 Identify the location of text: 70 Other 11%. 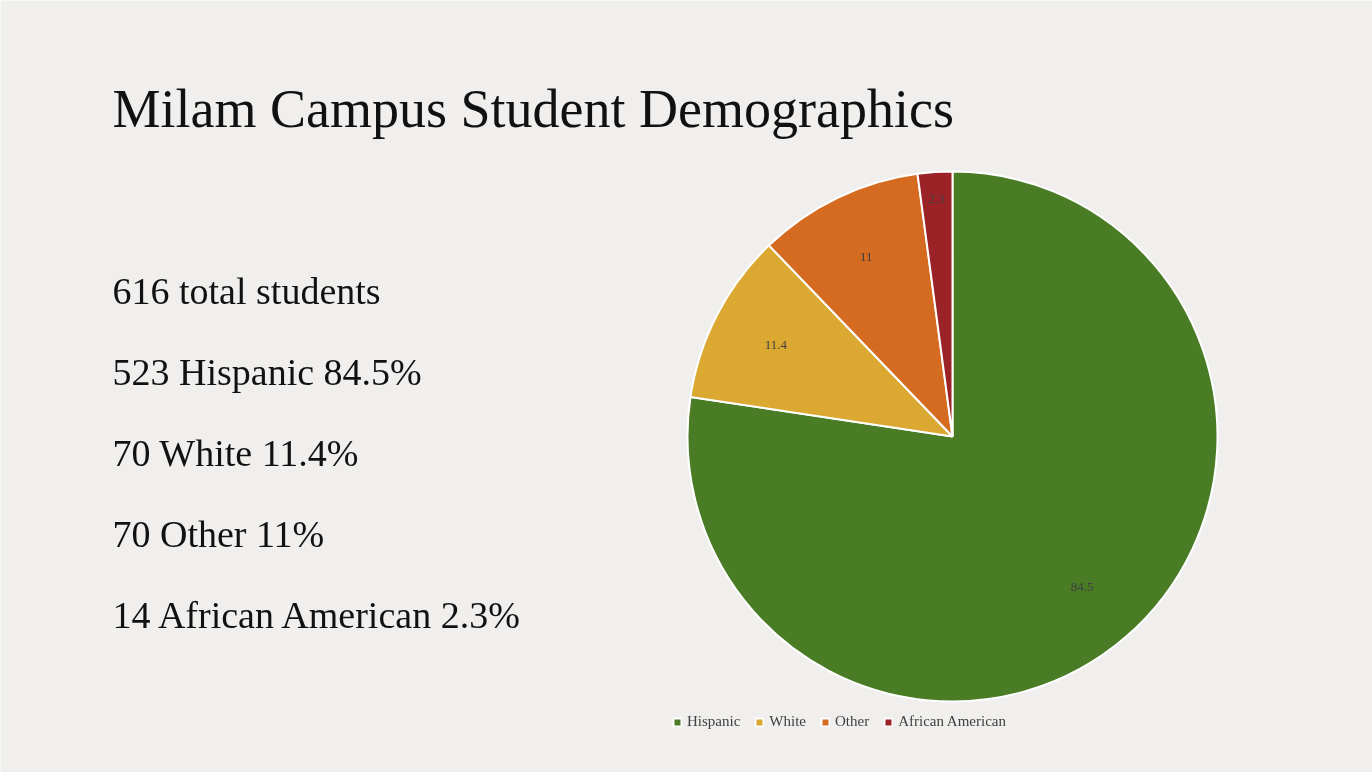
(218, 533).